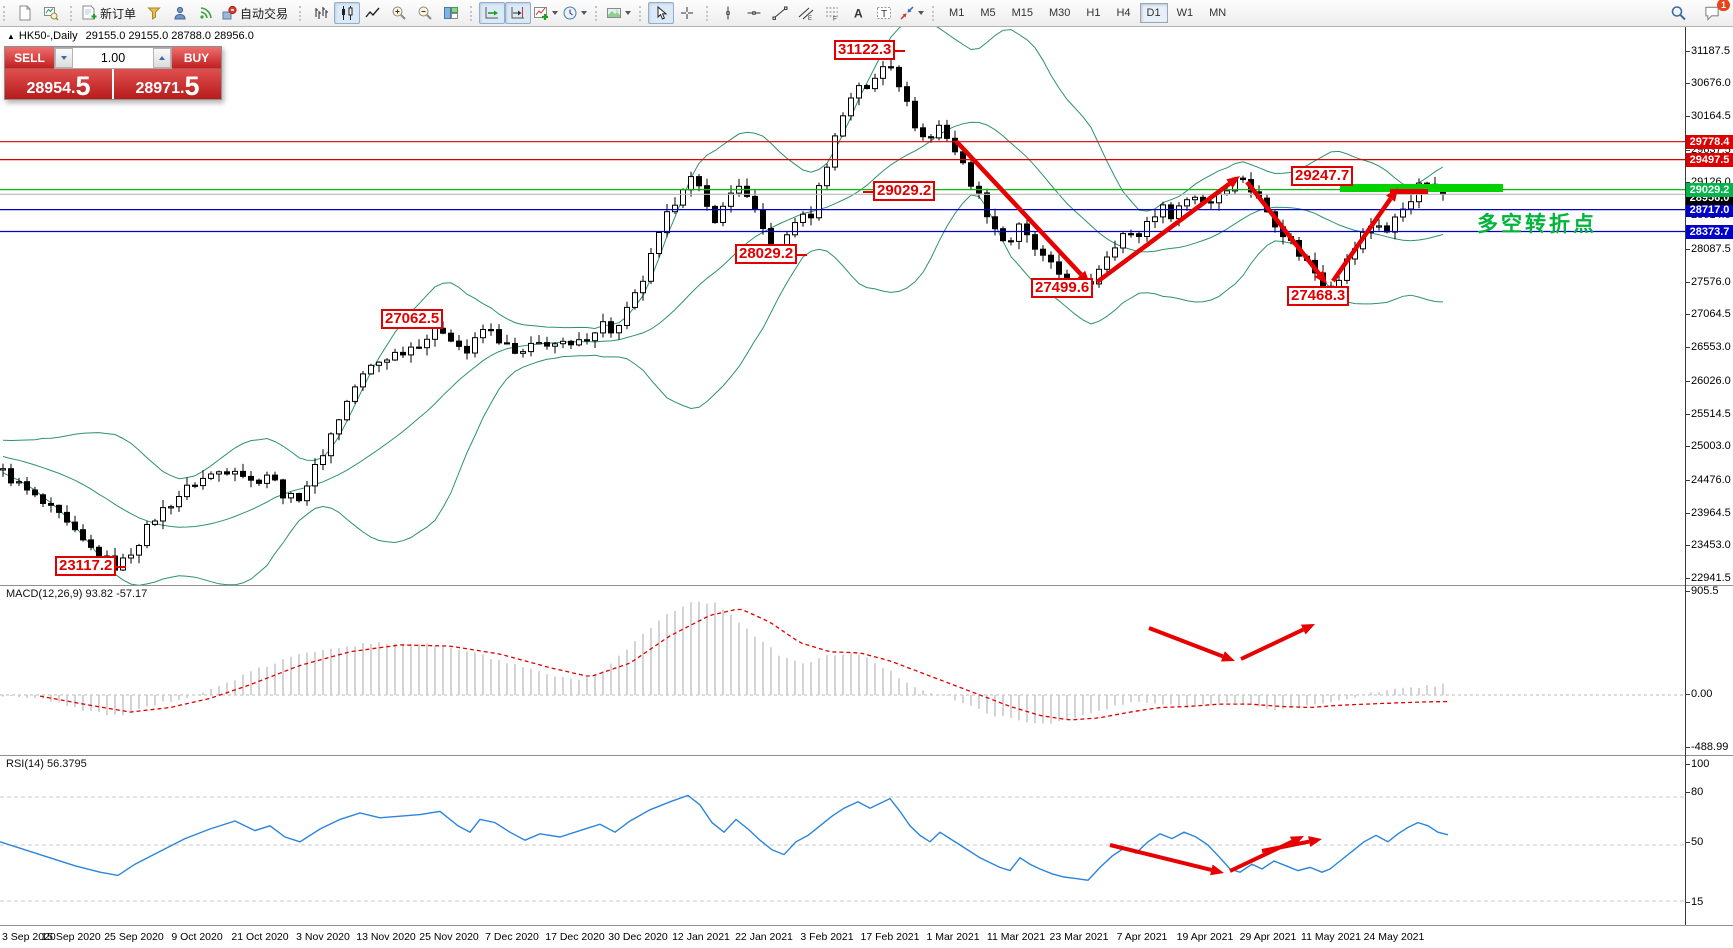  What do you see at coordinates (1016, 937) in the screenshot?
I see `date-label: 11 Mar 2021` at bounding box center [1016, 937].